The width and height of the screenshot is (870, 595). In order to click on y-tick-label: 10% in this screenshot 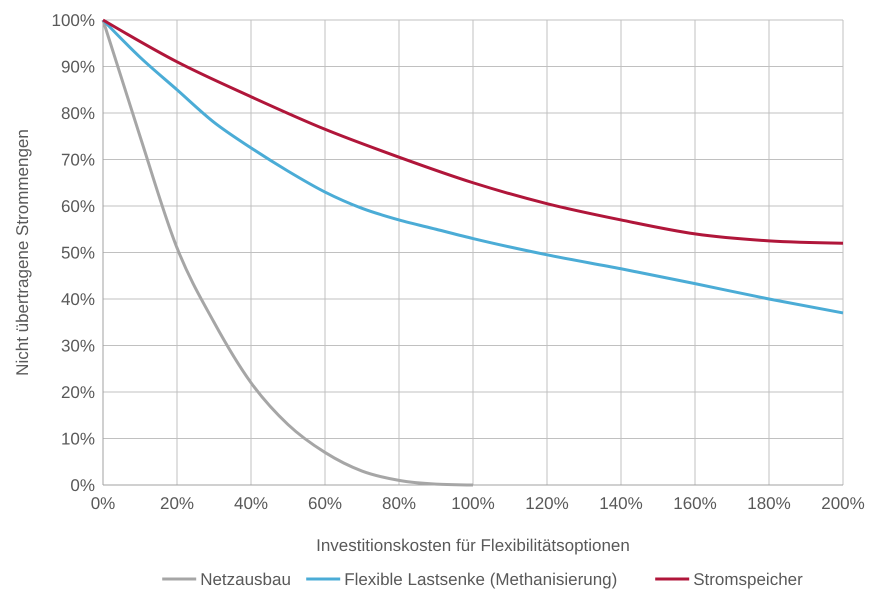, I will do `click(77, 439)`.